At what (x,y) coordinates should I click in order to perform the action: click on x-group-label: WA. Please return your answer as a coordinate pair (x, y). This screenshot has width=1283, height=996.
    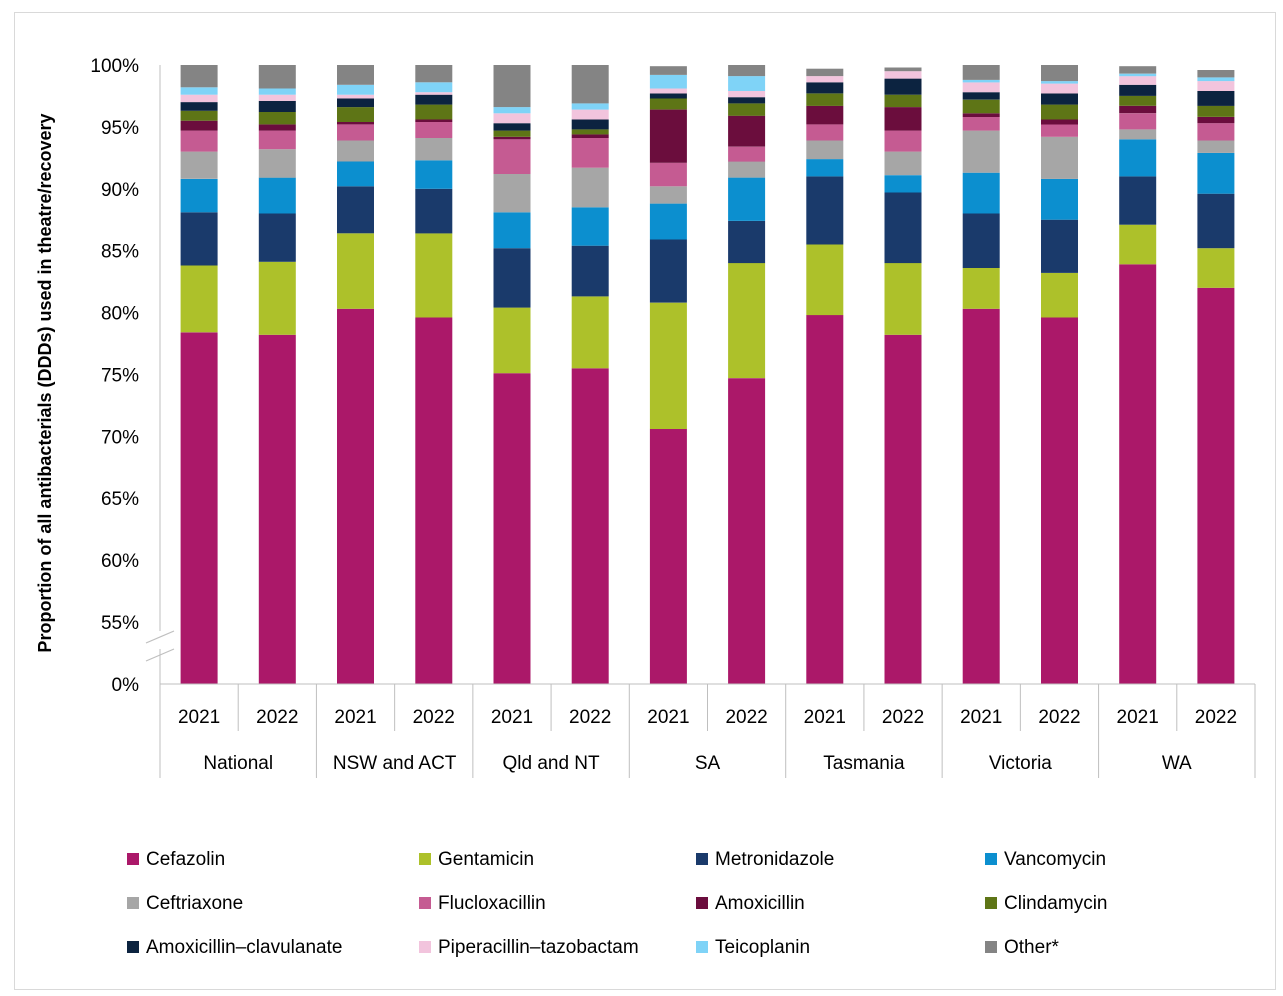
    Looking at the image, I should click on (1177, 763).